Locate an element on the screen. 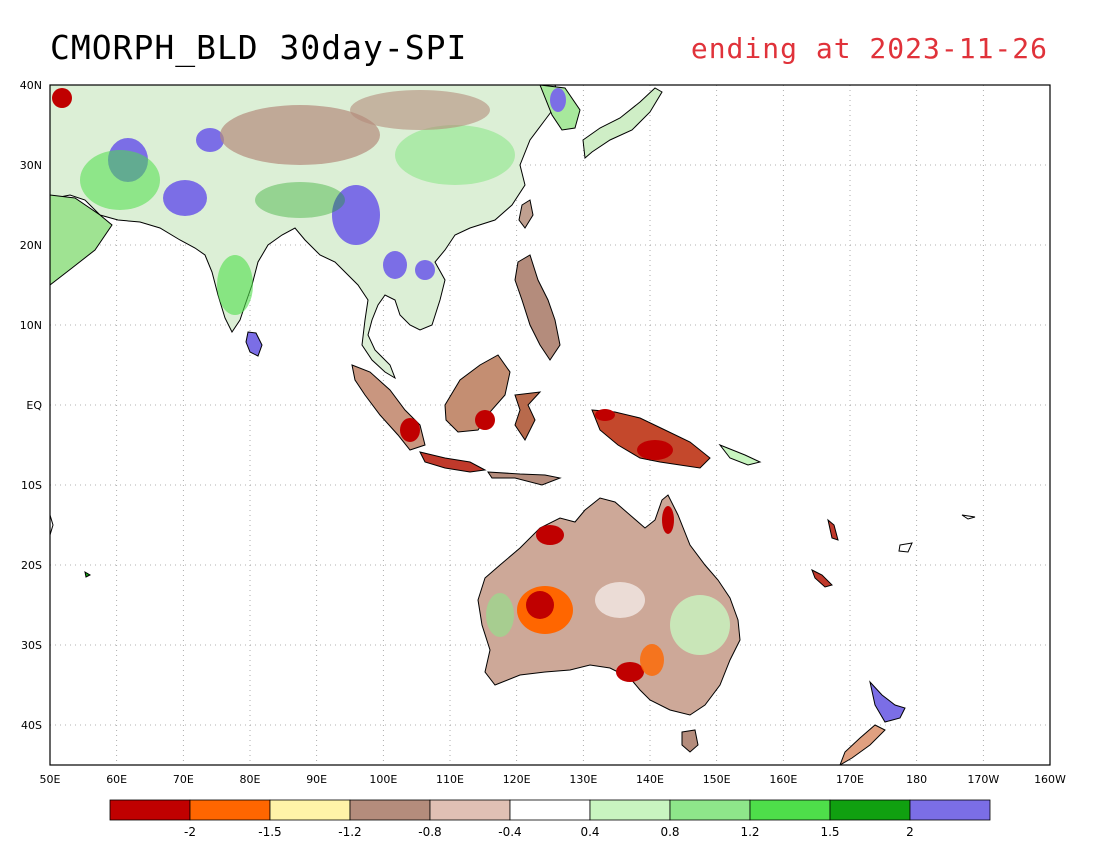  lon-tick-label: 140E is located at coordinates (650, 779).